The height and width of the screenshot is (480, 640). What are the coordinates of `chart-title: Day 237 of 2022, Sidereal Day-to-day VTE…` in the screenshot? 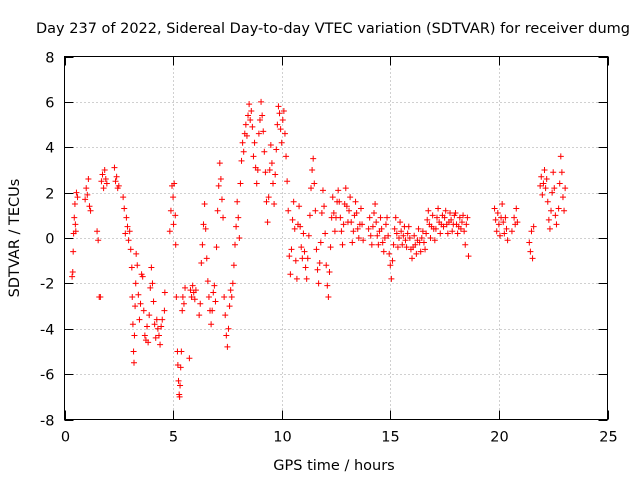 It's located at (333, 29).